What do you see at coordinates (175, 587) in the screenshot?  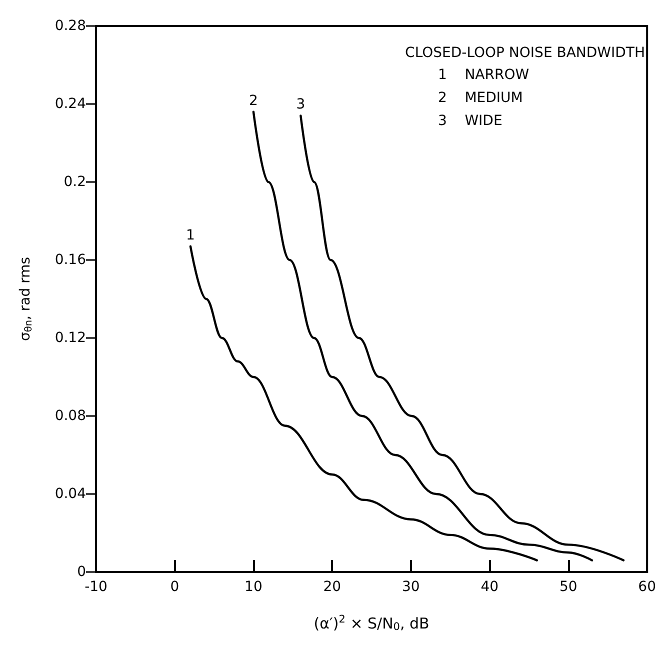 I see `x-tick-label: 0` at bounding box center [175, 587].